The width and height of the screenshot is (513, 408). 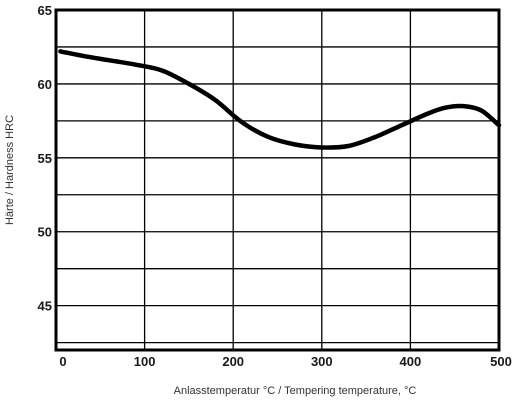 What do you see at coordinates (285, 361) in the screenshot?
I see `x-tick-labels: 0 100 200 300 400 500` at bounding box center [285, 361].